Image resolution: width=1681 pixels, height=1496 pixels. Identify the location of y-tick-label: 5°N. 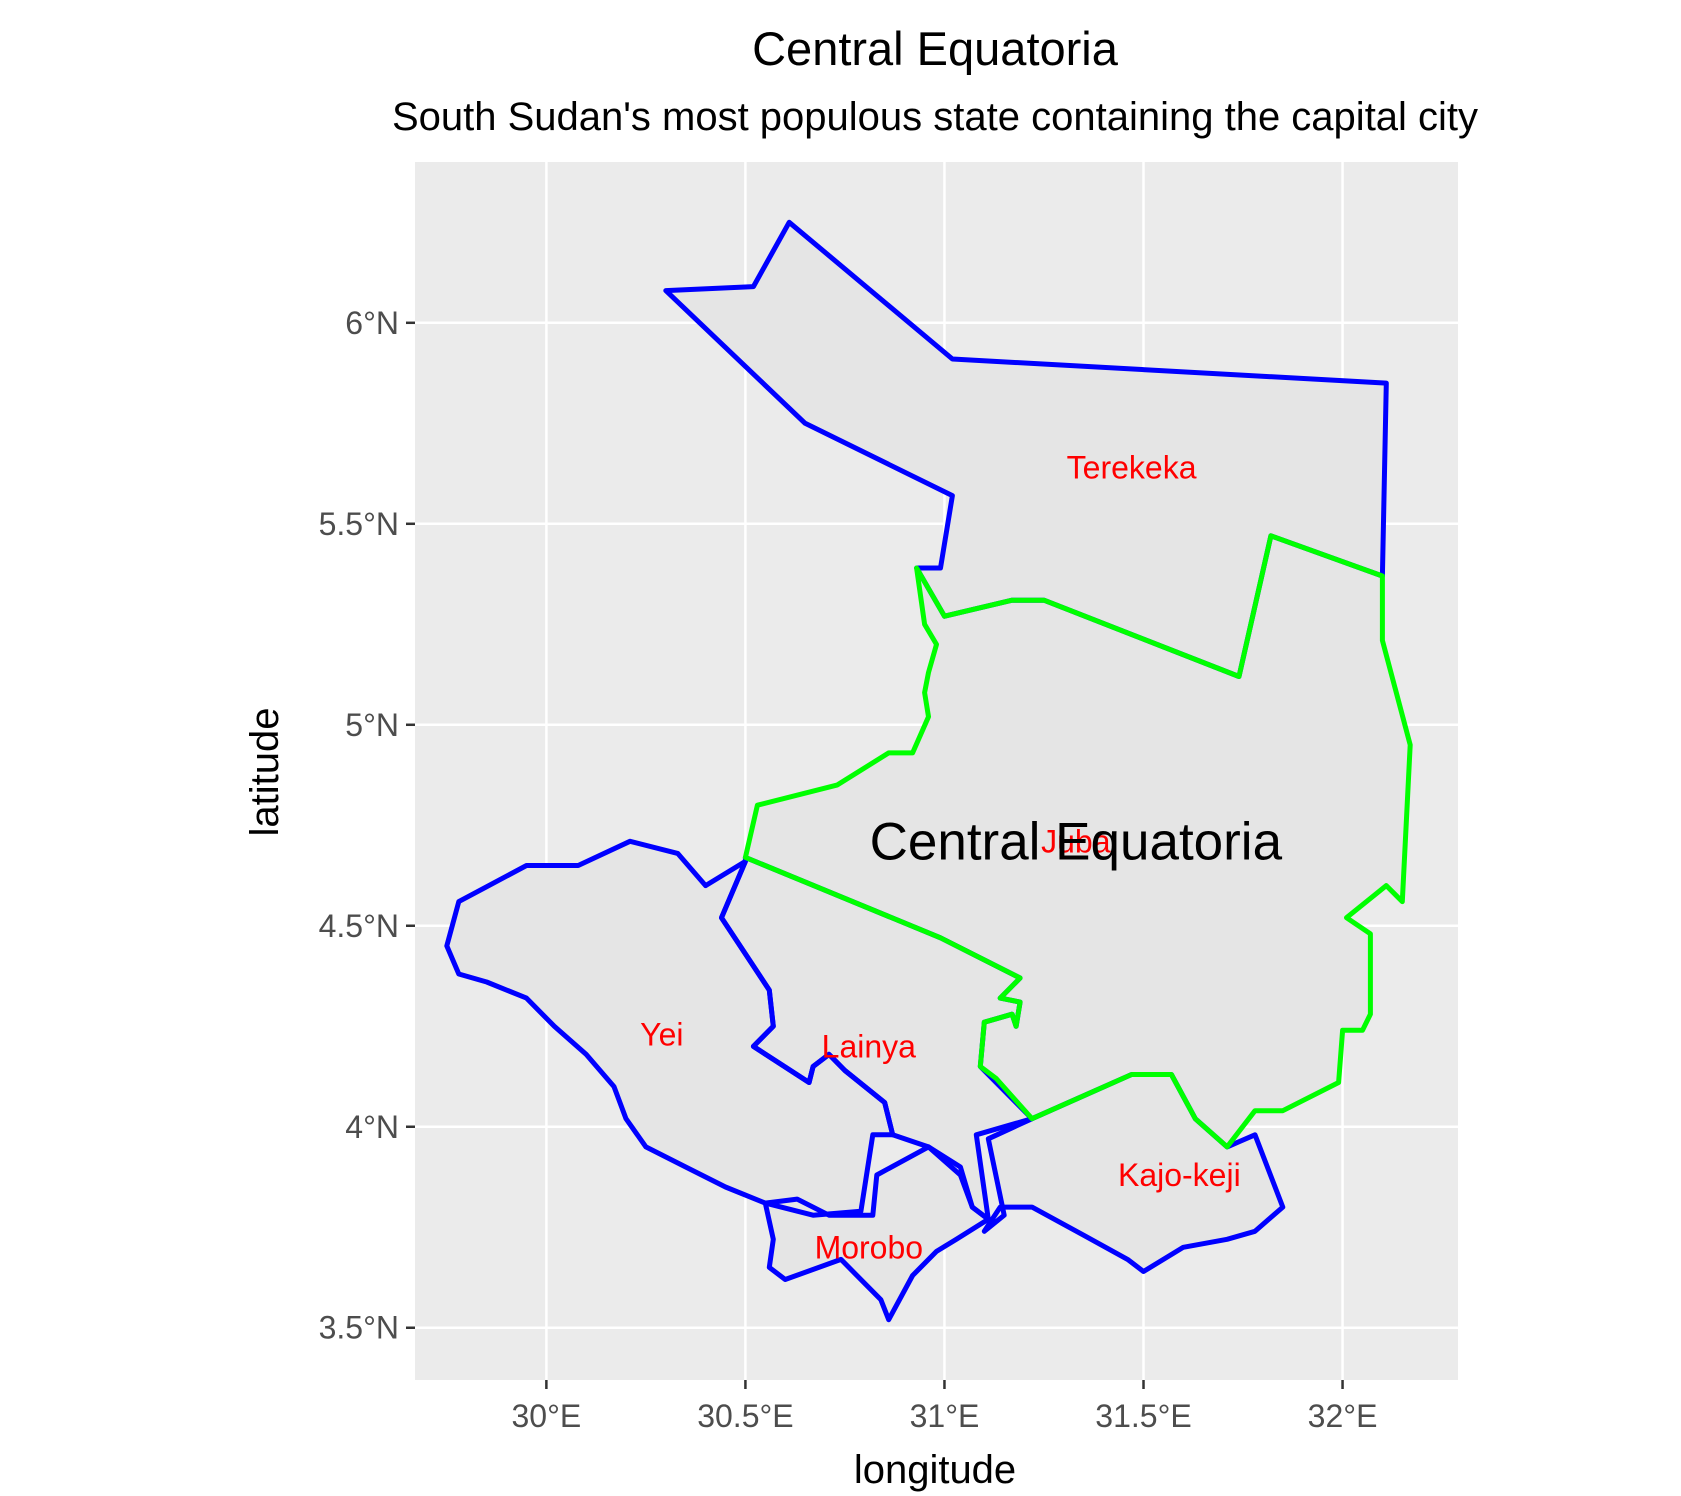
(372, 725).